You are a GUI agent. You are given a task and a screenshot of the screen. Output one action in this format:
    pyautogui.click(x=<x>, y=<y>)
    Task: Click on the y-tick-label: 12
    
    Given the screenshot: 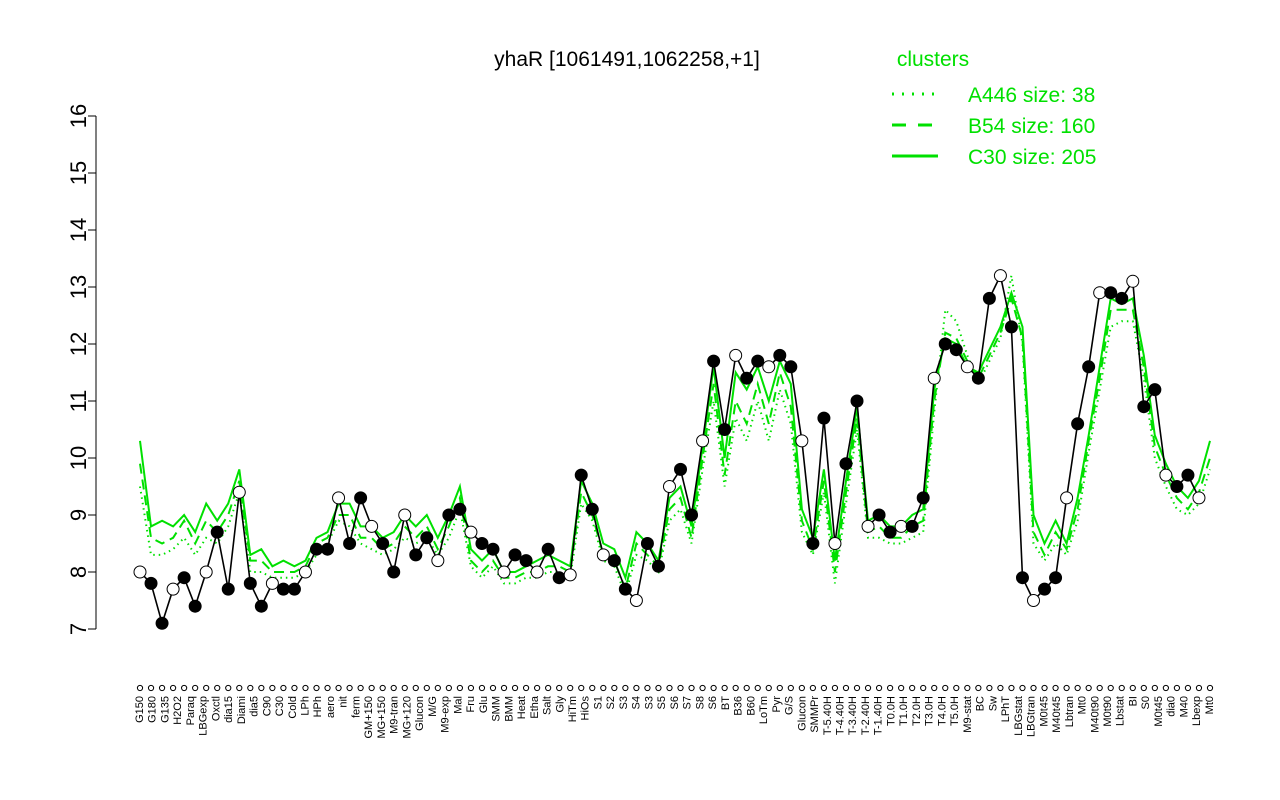 What is the action you would take?
    pyautogui.click(x=78, y=344)
    